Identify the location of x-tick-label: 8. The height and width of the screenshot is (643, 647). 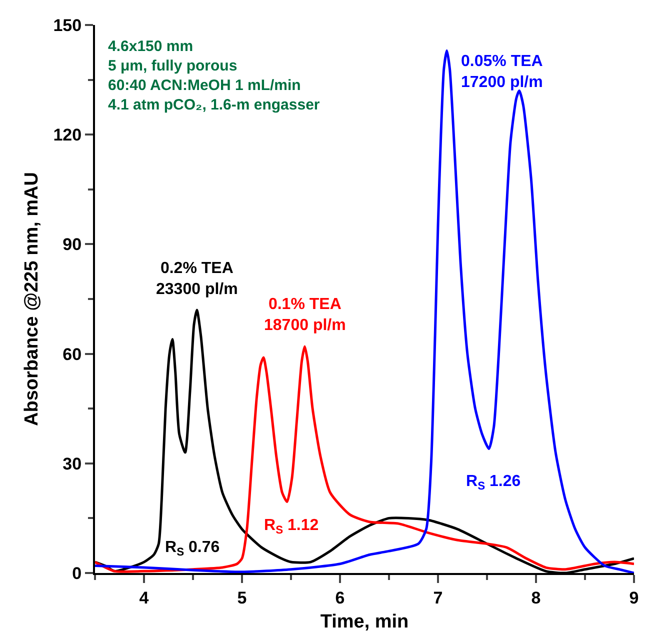
(536, 598).